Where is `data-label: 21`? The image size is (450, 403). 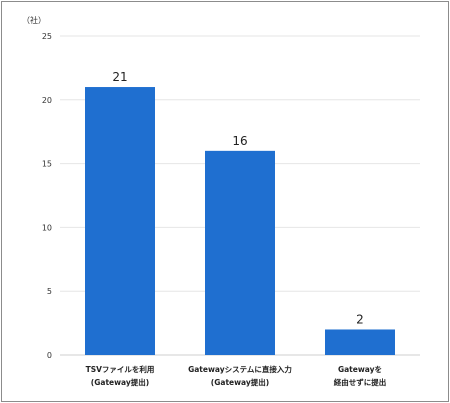 data-label: 21 is located at coordinates (119, 77).